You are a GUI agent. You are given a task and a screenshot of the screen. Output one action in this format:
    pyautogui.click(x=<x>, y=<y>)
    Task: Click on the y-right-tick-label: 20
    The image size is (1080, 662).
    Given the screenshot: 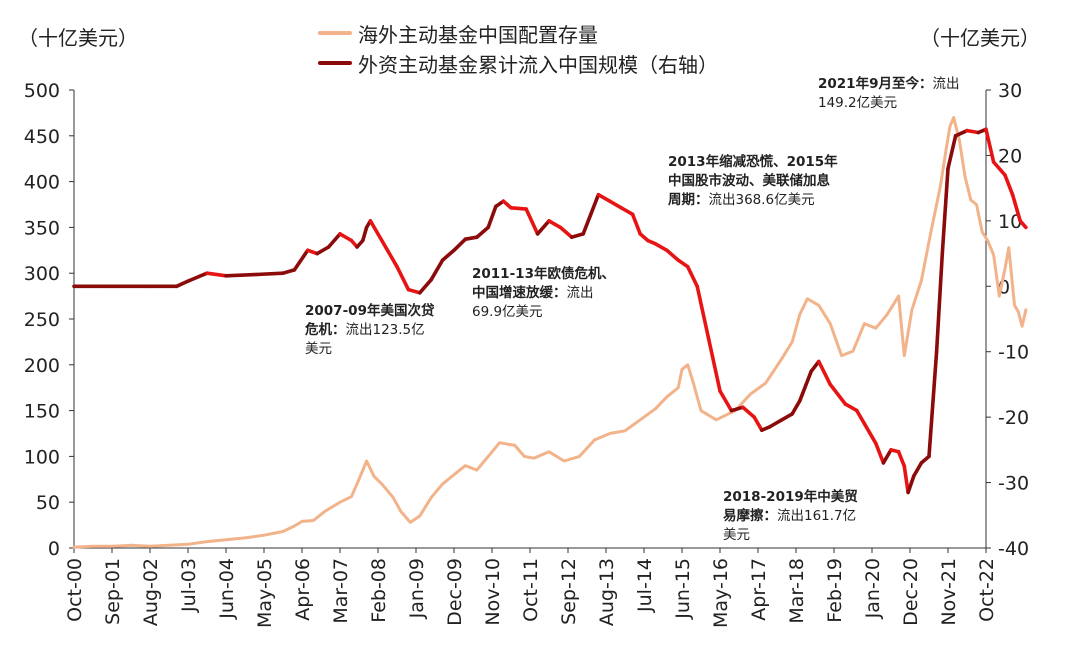 What is the action you would take?
    pyautogui.click(x=1010, y=156)
    